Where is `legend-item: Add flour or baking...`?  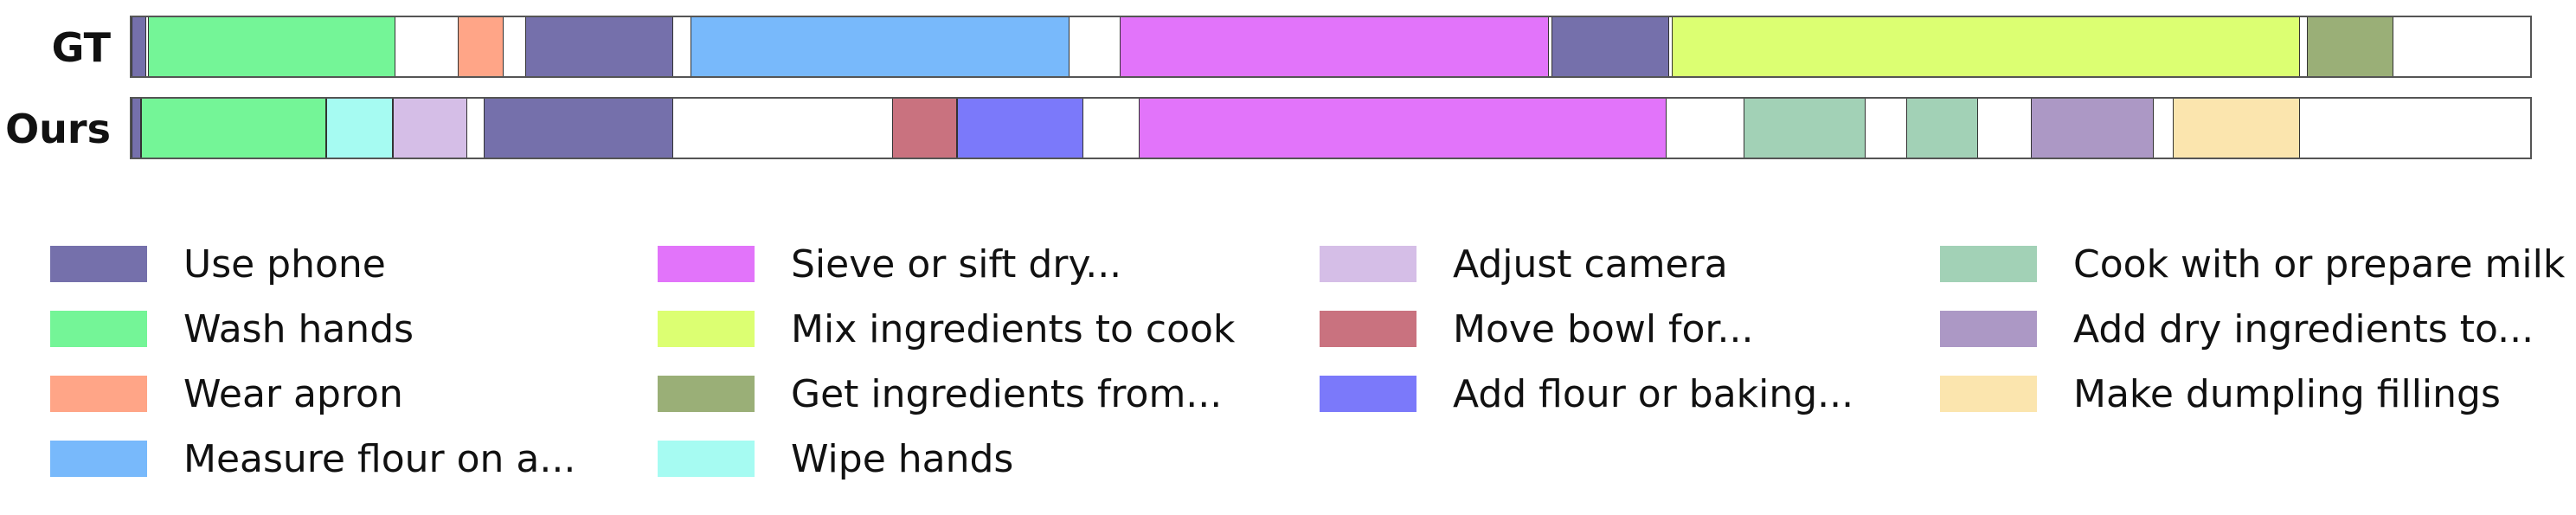
legend-item: Add flour or baking... is located at coordinates (1586, 394).